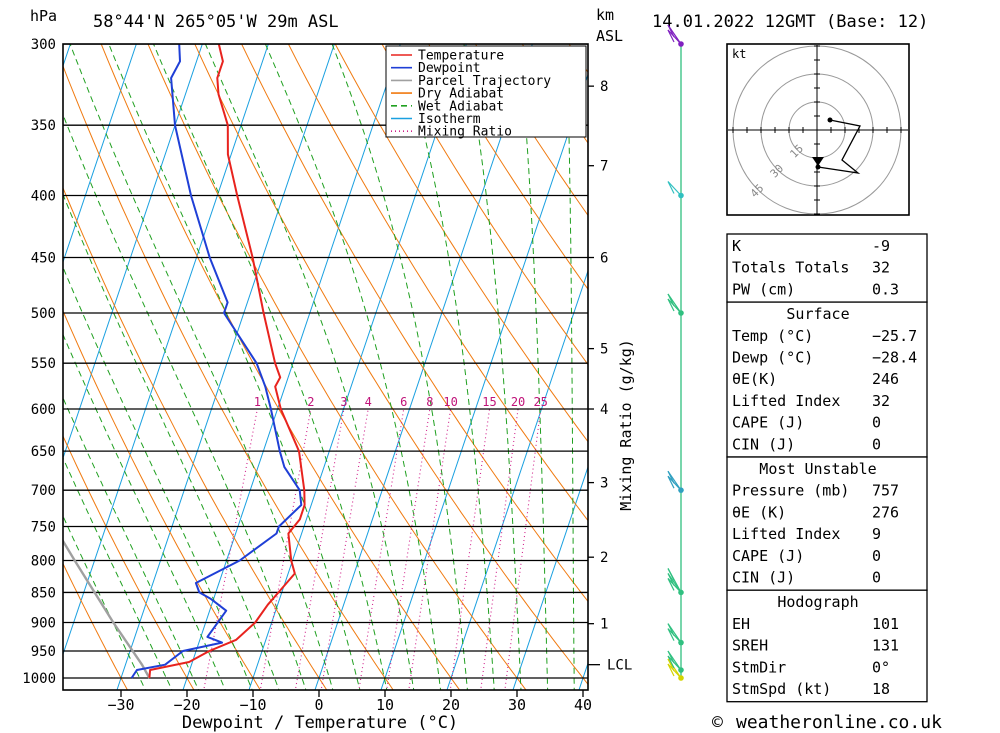 This screenshot has width=1000, height=733. What do you see at coordinates (385, 705) in the screenshot?
I see `x-tick-label: 10` at bounding box center [385, 705].